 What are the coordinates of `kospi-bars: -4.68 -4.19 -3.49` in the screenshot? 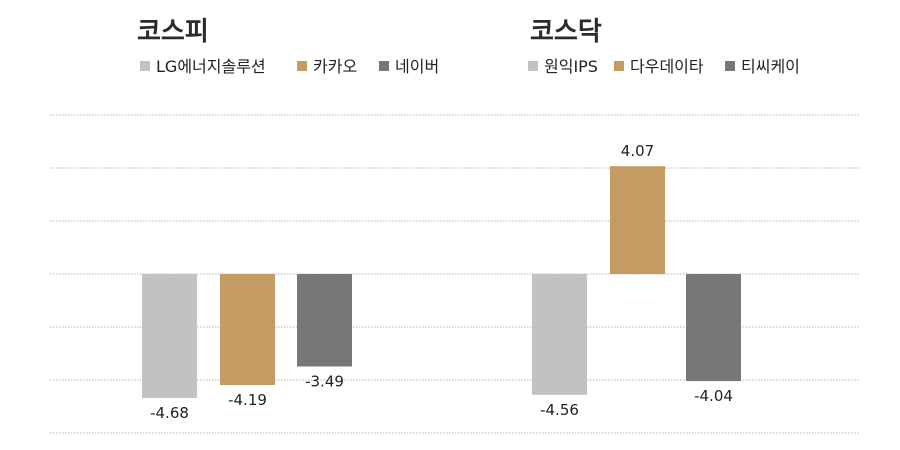 It's located at (247, 348).